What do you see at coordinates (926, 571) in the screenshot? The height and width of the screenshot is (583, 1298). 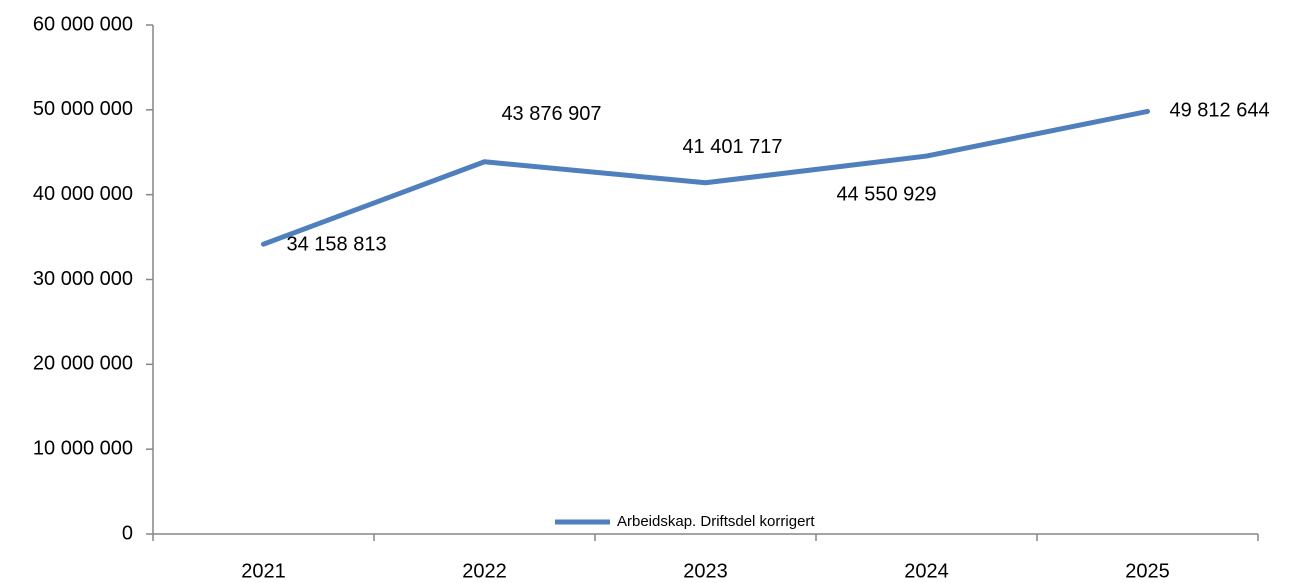 I see `x-tick-label: 2024` at bounding box center [926, 571].